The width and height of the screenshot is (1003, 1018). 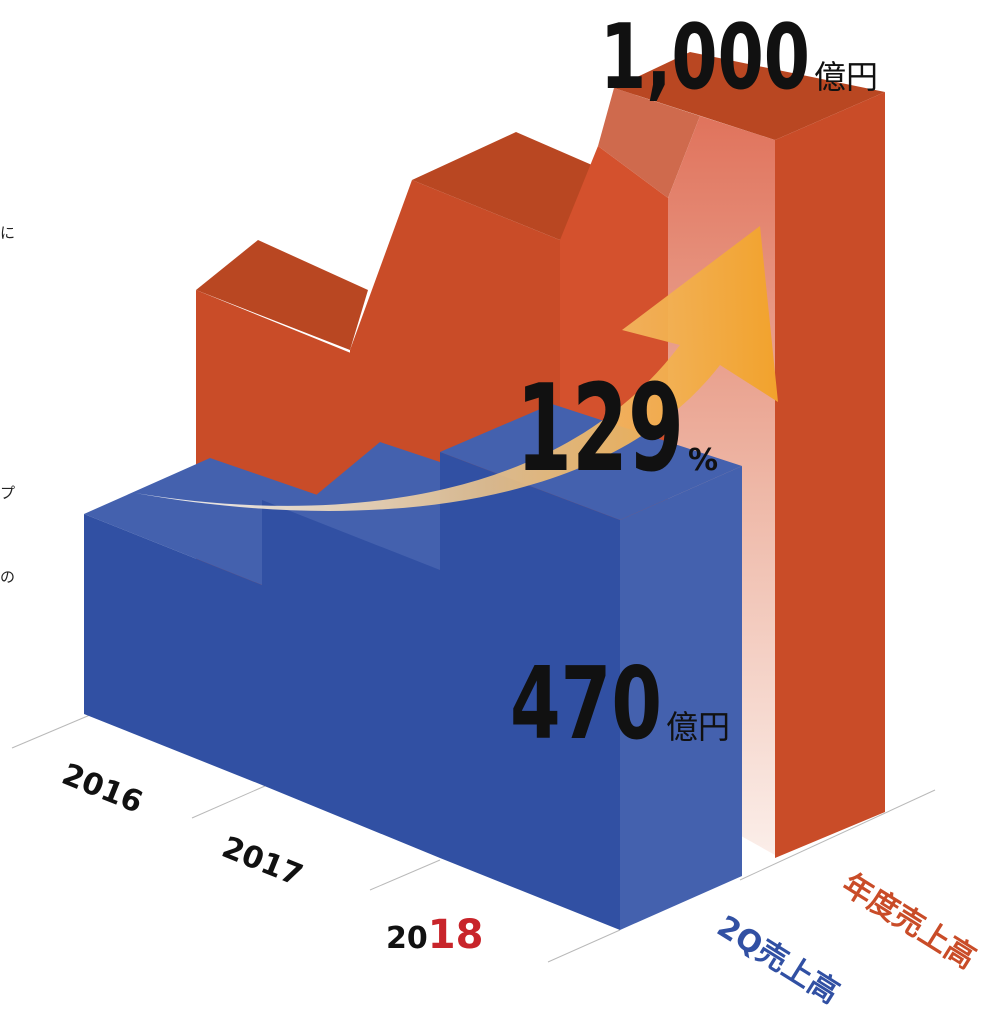 I want to click on legend-q2: 2Q売上高, so click(x=778, y=960).